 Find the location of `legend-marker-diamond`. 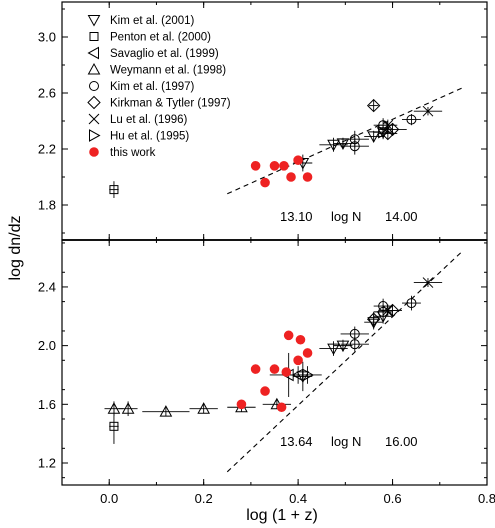

legend-marker-diamond is located at coordinates (94, 102).